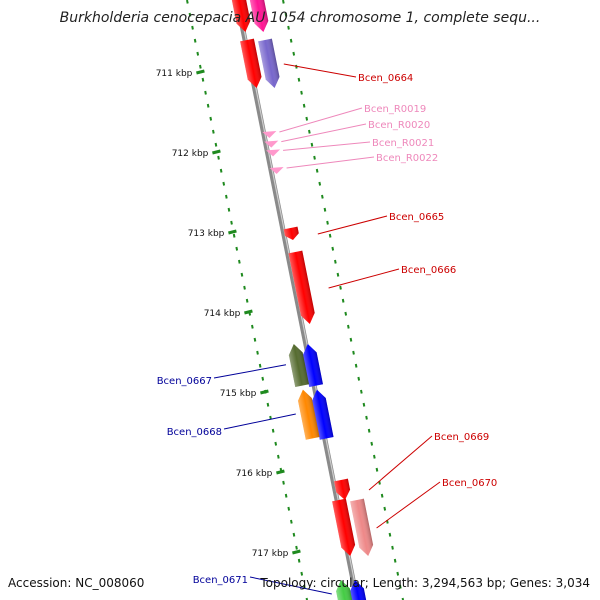 The height and width of the screenshot is (600, 600). What do you see at coordinates (469, 483) in the screenshot?
I see `gene-label: Bcen_0670` at bounding box center [469, 483].